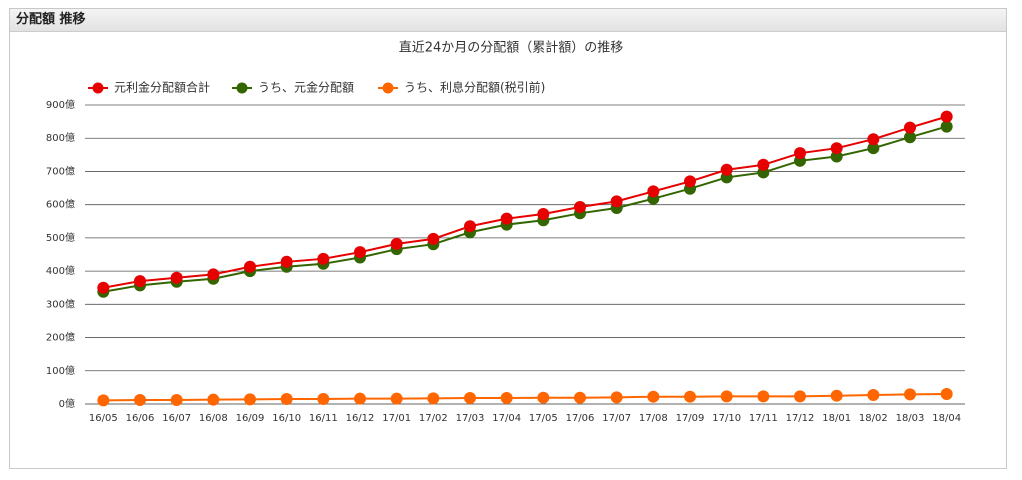  What do you see at coordinates (60, 170) in the screenshot?
I see `y-tick-label: 700億` at bounding box center [60, 170].